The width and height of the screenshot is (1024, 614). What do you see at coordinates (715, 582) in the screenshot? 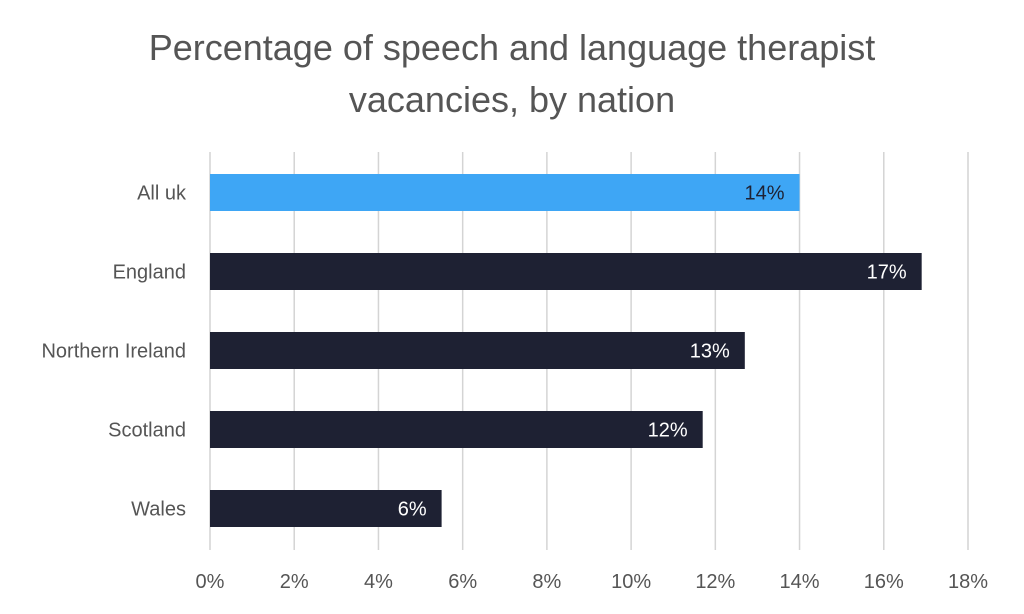
I see `x-tick-label: 12%` at bounding box center [715, 582].